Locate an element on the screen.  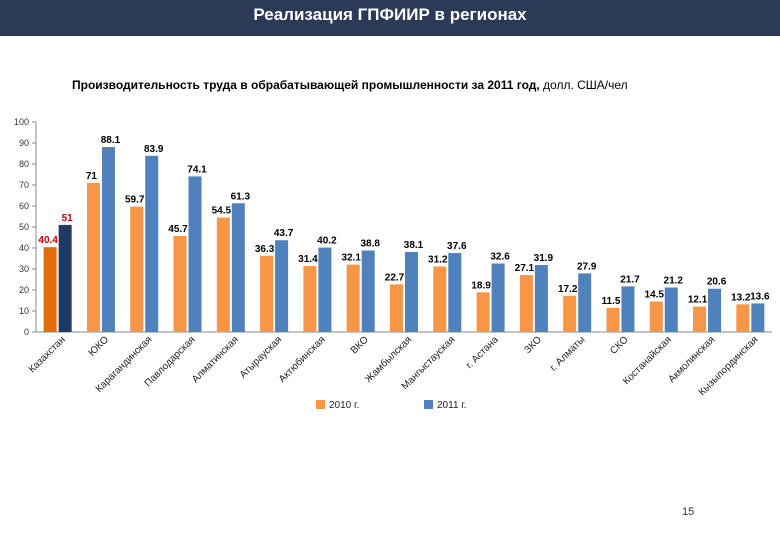
data-label-2011: 38.1 is located at coordinates (414, 245).